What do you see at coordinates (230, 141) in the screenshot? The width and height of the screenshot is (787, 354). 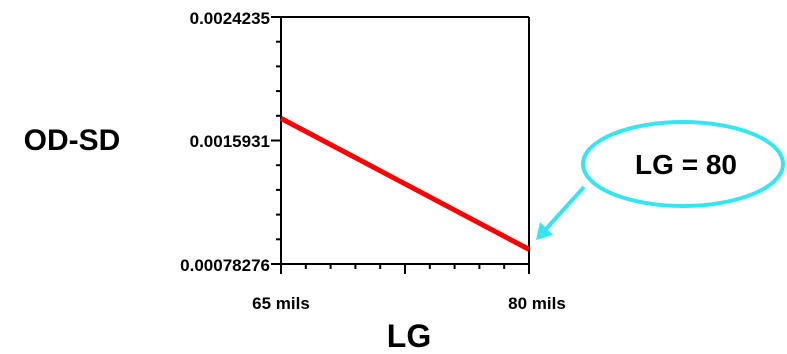 I see `y-tick-label-mid: 0.0015931` at bounding box center [230, 141].